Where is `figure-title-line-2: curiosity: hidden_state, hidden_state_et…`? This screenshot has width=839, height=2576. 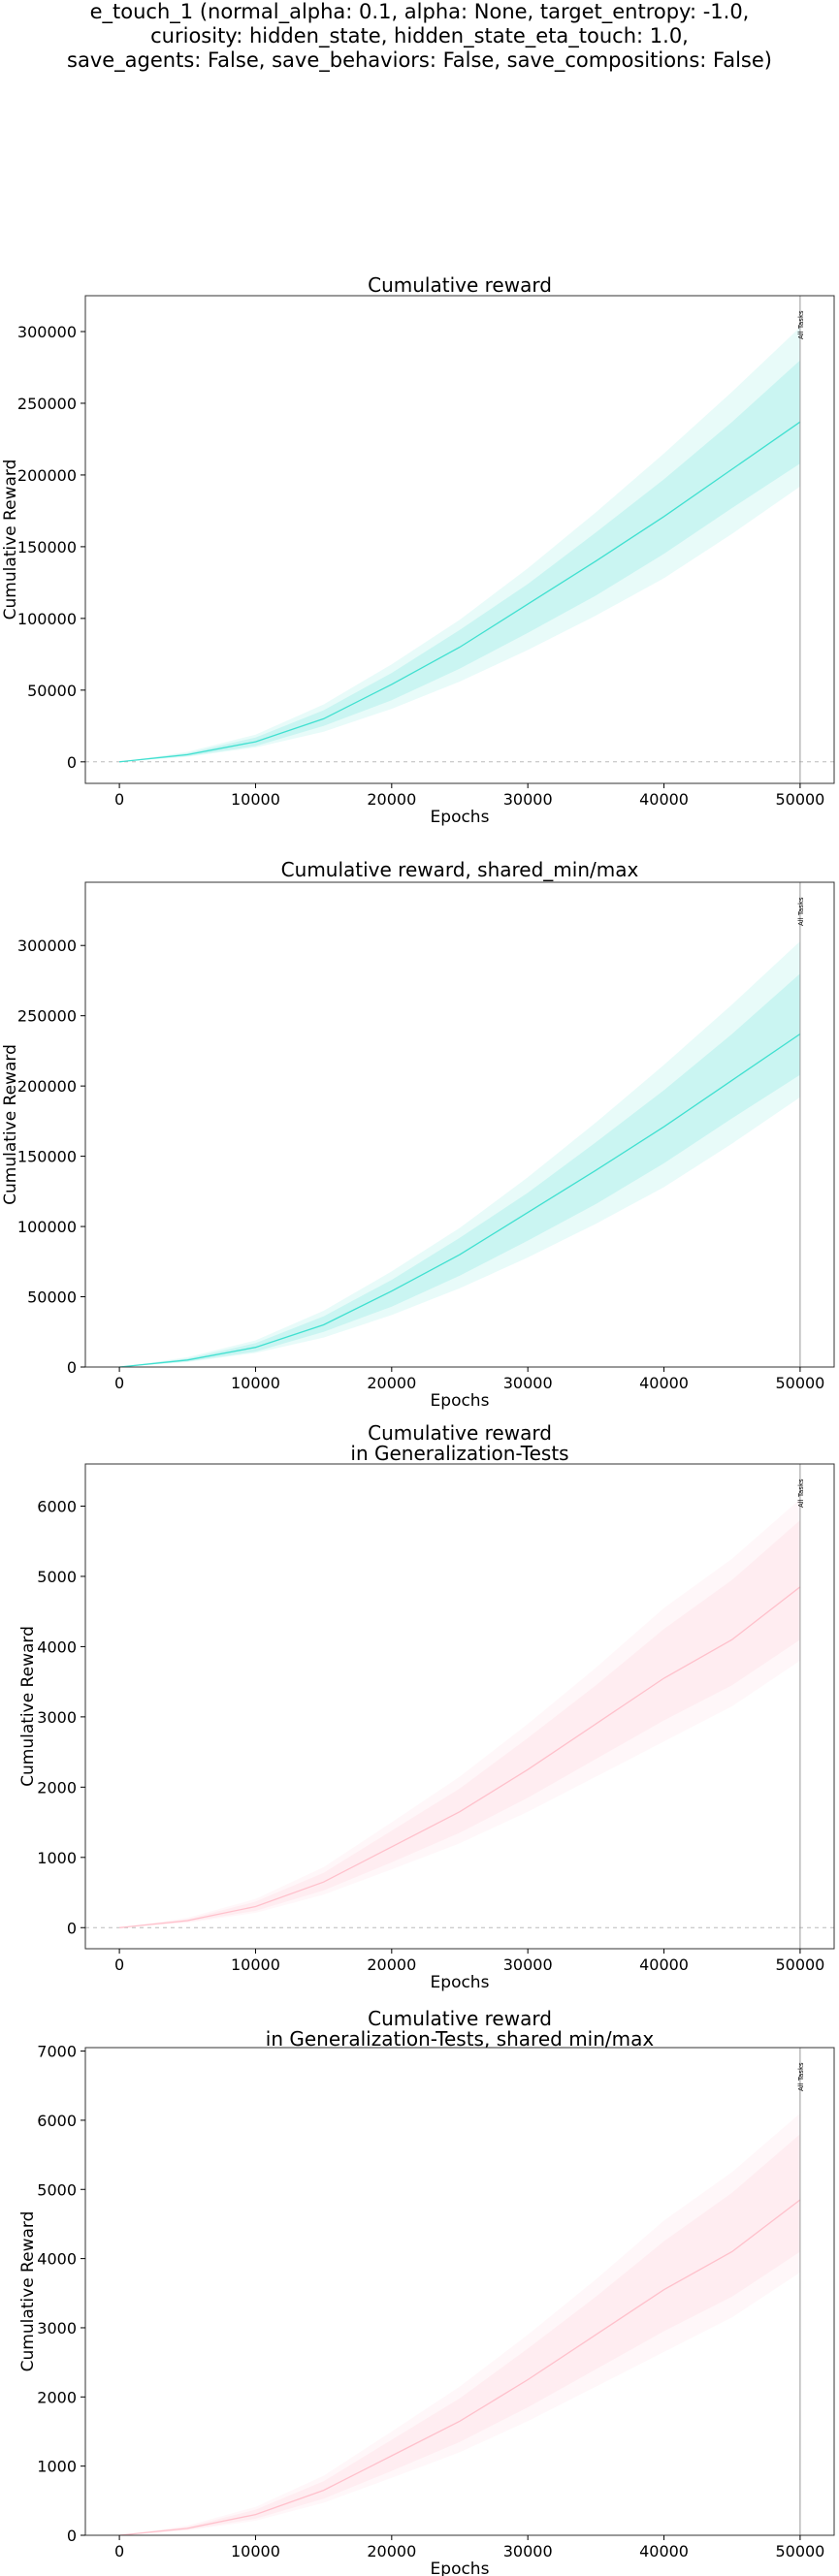
figure-title-line-2: curiosity: hidden_state, hidden_state_et… is located at coordinates (419, 36).